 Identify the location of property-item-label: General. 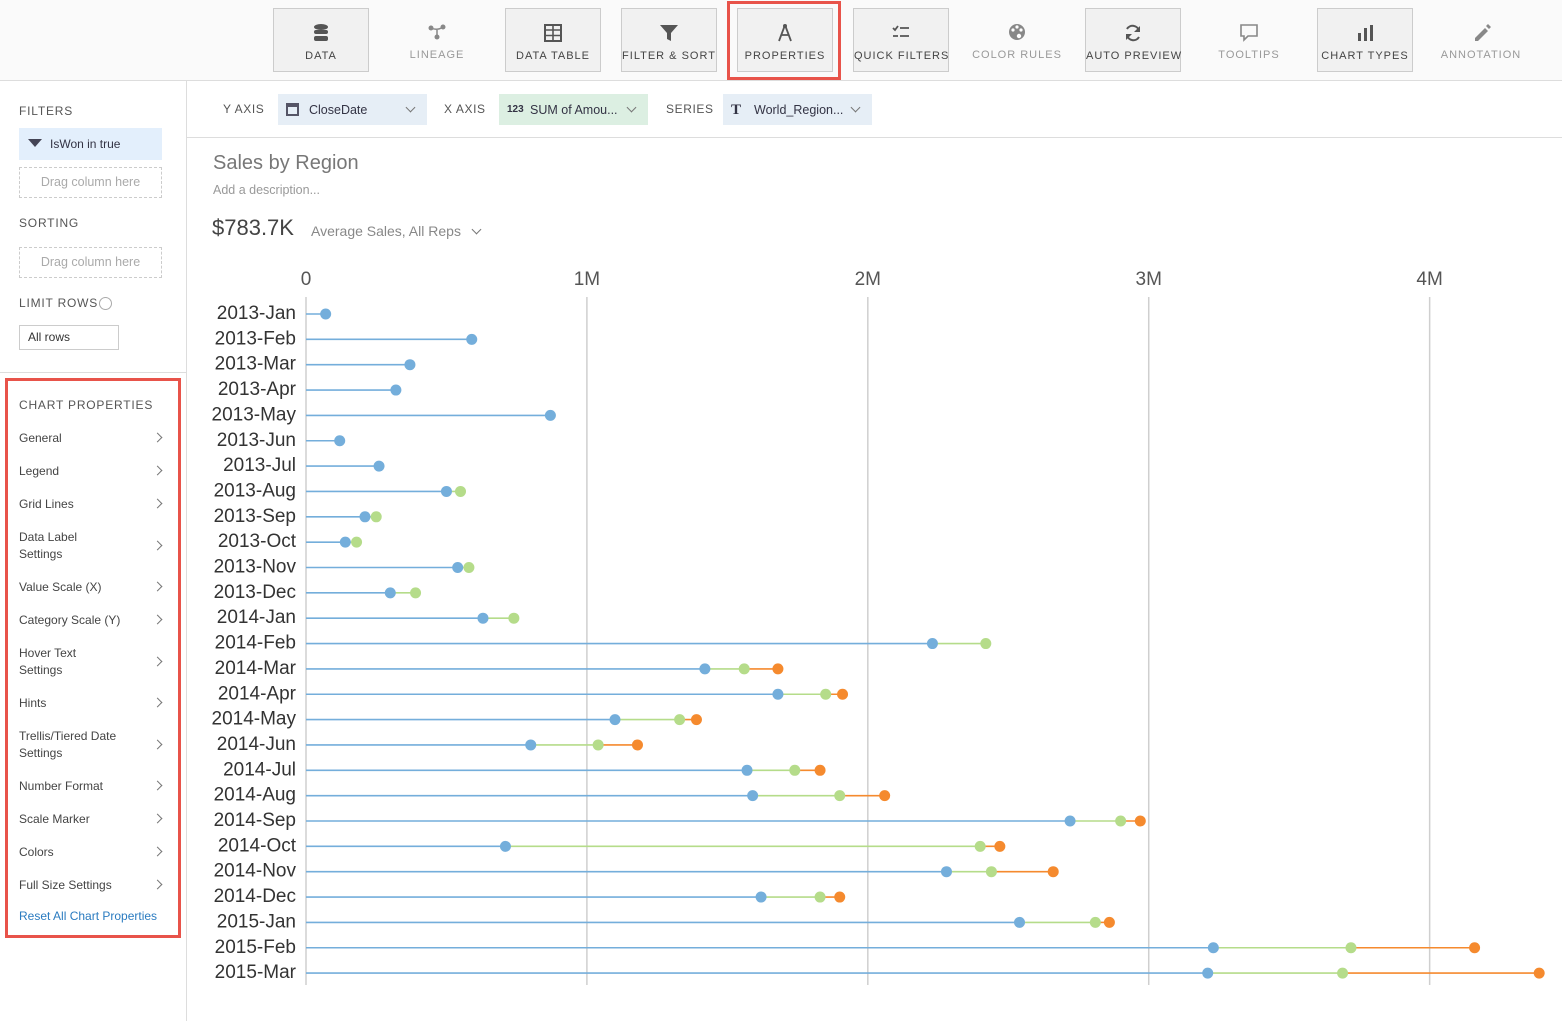
(40, 437).